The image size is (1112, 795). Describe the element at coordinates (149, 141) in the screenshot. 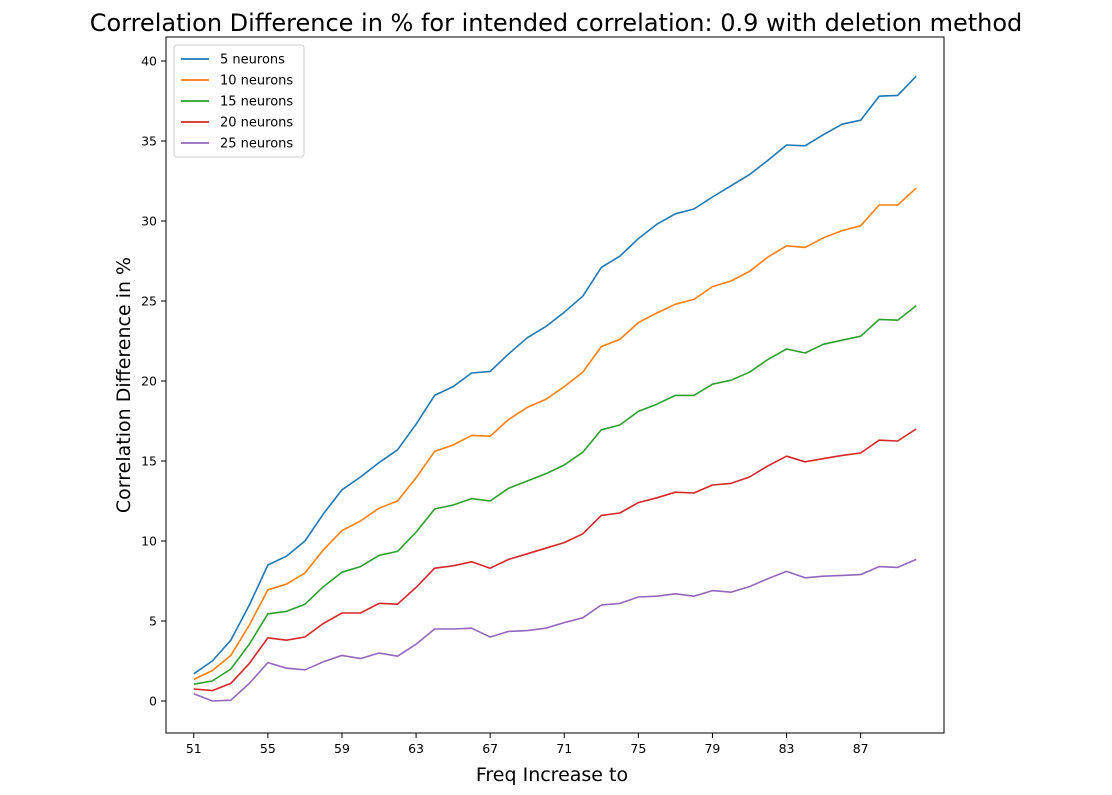

I see `y-tick-label: 35` at that location.